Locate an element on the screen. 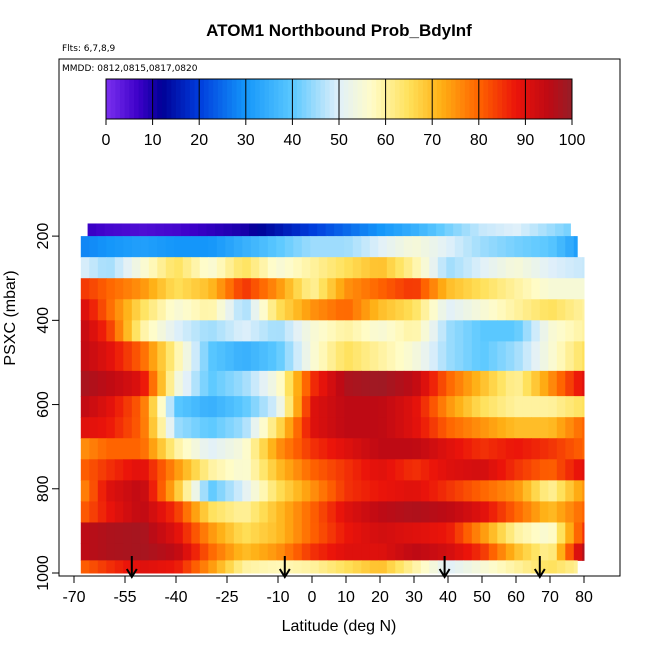 Image resolution: width=650 pixels, height=650 pixels. x-tick-label: 70 is located at coordinates (550, 597).